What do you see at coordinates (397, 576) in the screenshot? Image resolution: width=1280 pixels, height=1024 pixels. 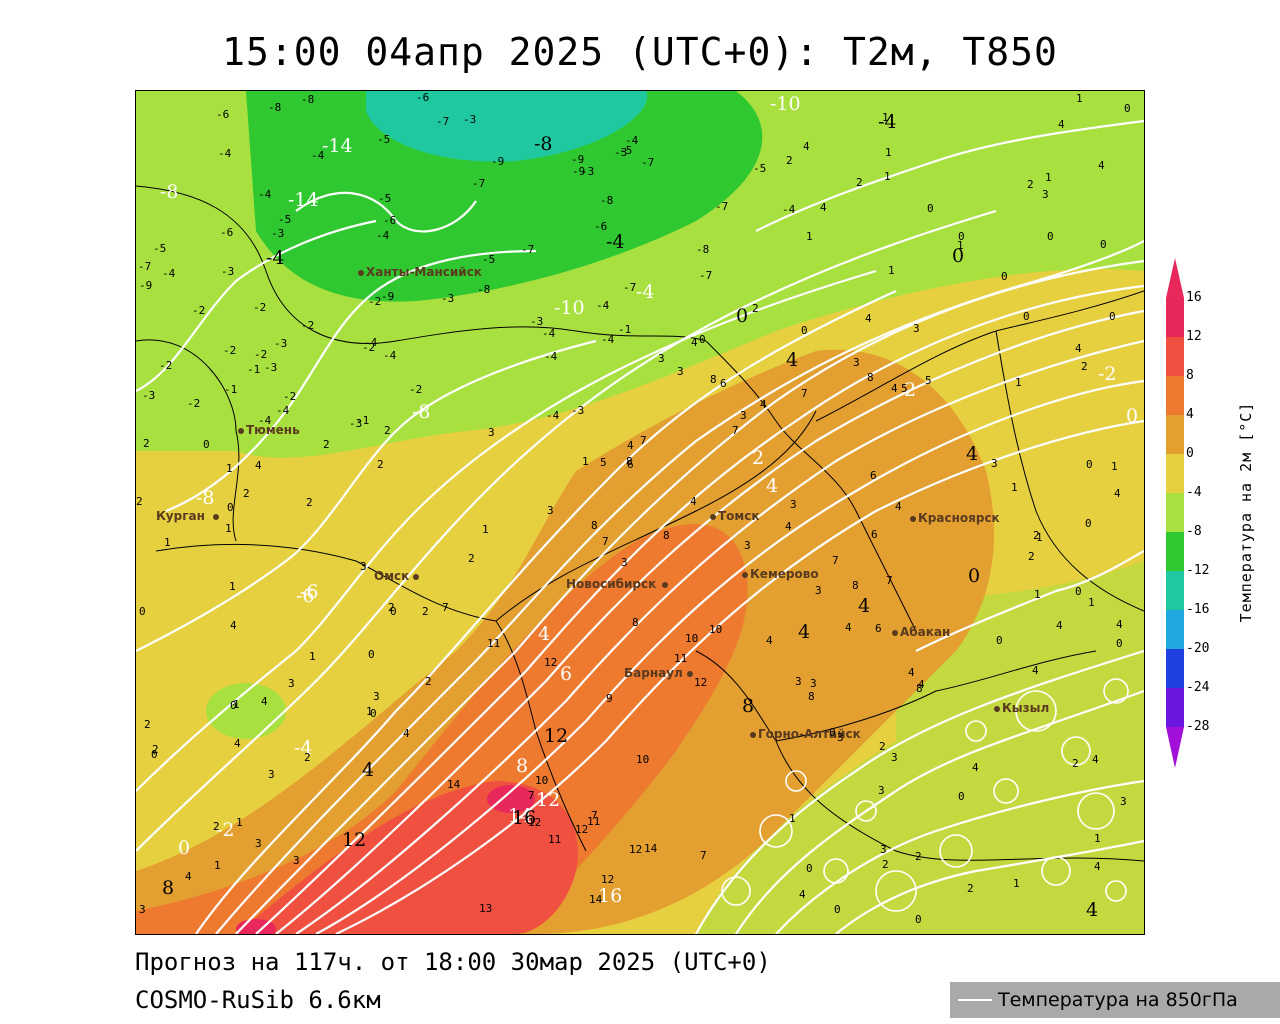 I see `city-omsk: Омск` at bounding box center [397, 576].